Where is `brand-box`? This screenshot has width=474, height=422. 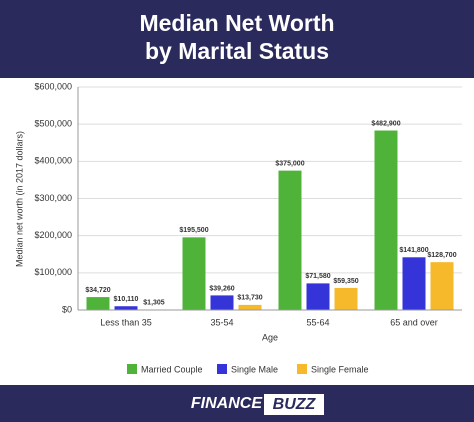 brand-box is located at coordinates (294, 404).